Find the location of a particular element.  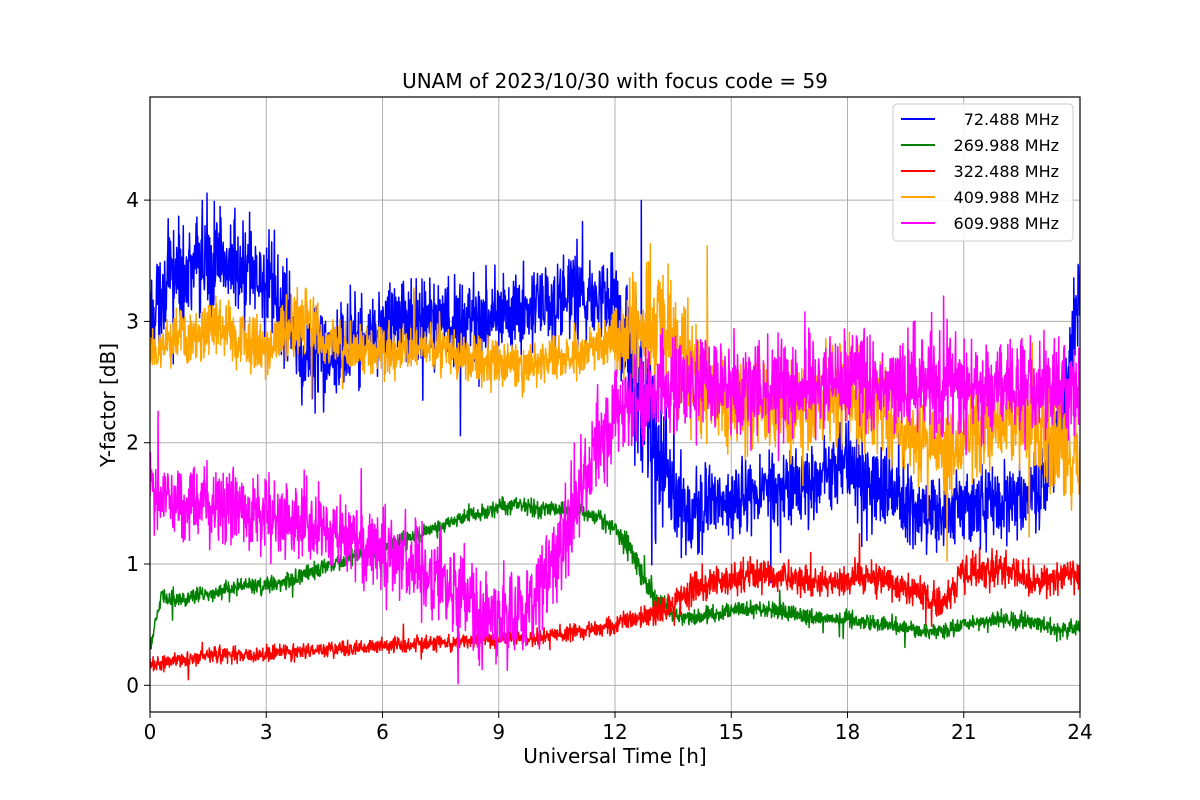

x-axis: 0 3 6 9 12 15 18 21 24 is located at coordinates (618, 728).